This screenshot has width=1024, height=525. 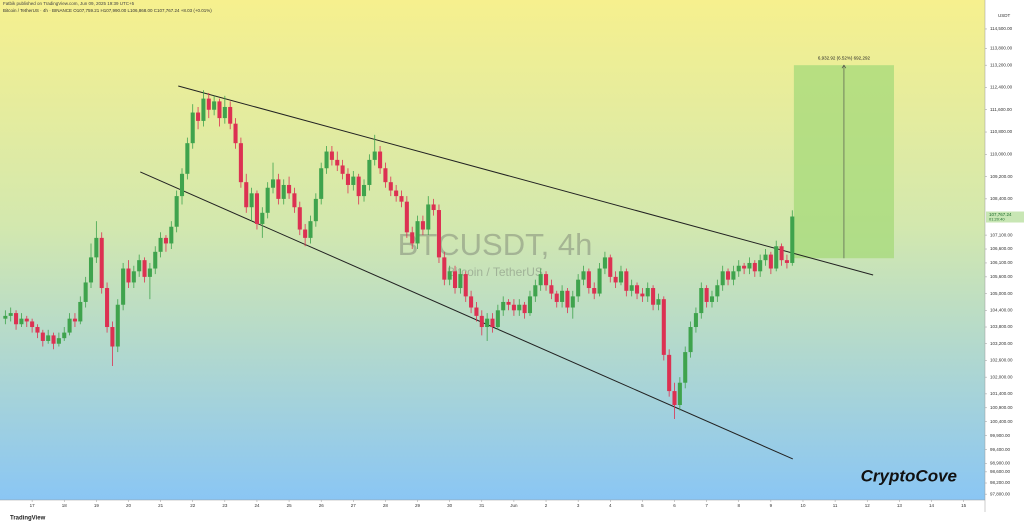 What do you see at coordinates (1001, 376) in the screenshot?
I see `y-tick-label: 102,000.00` at bounding box center [1001, 376].